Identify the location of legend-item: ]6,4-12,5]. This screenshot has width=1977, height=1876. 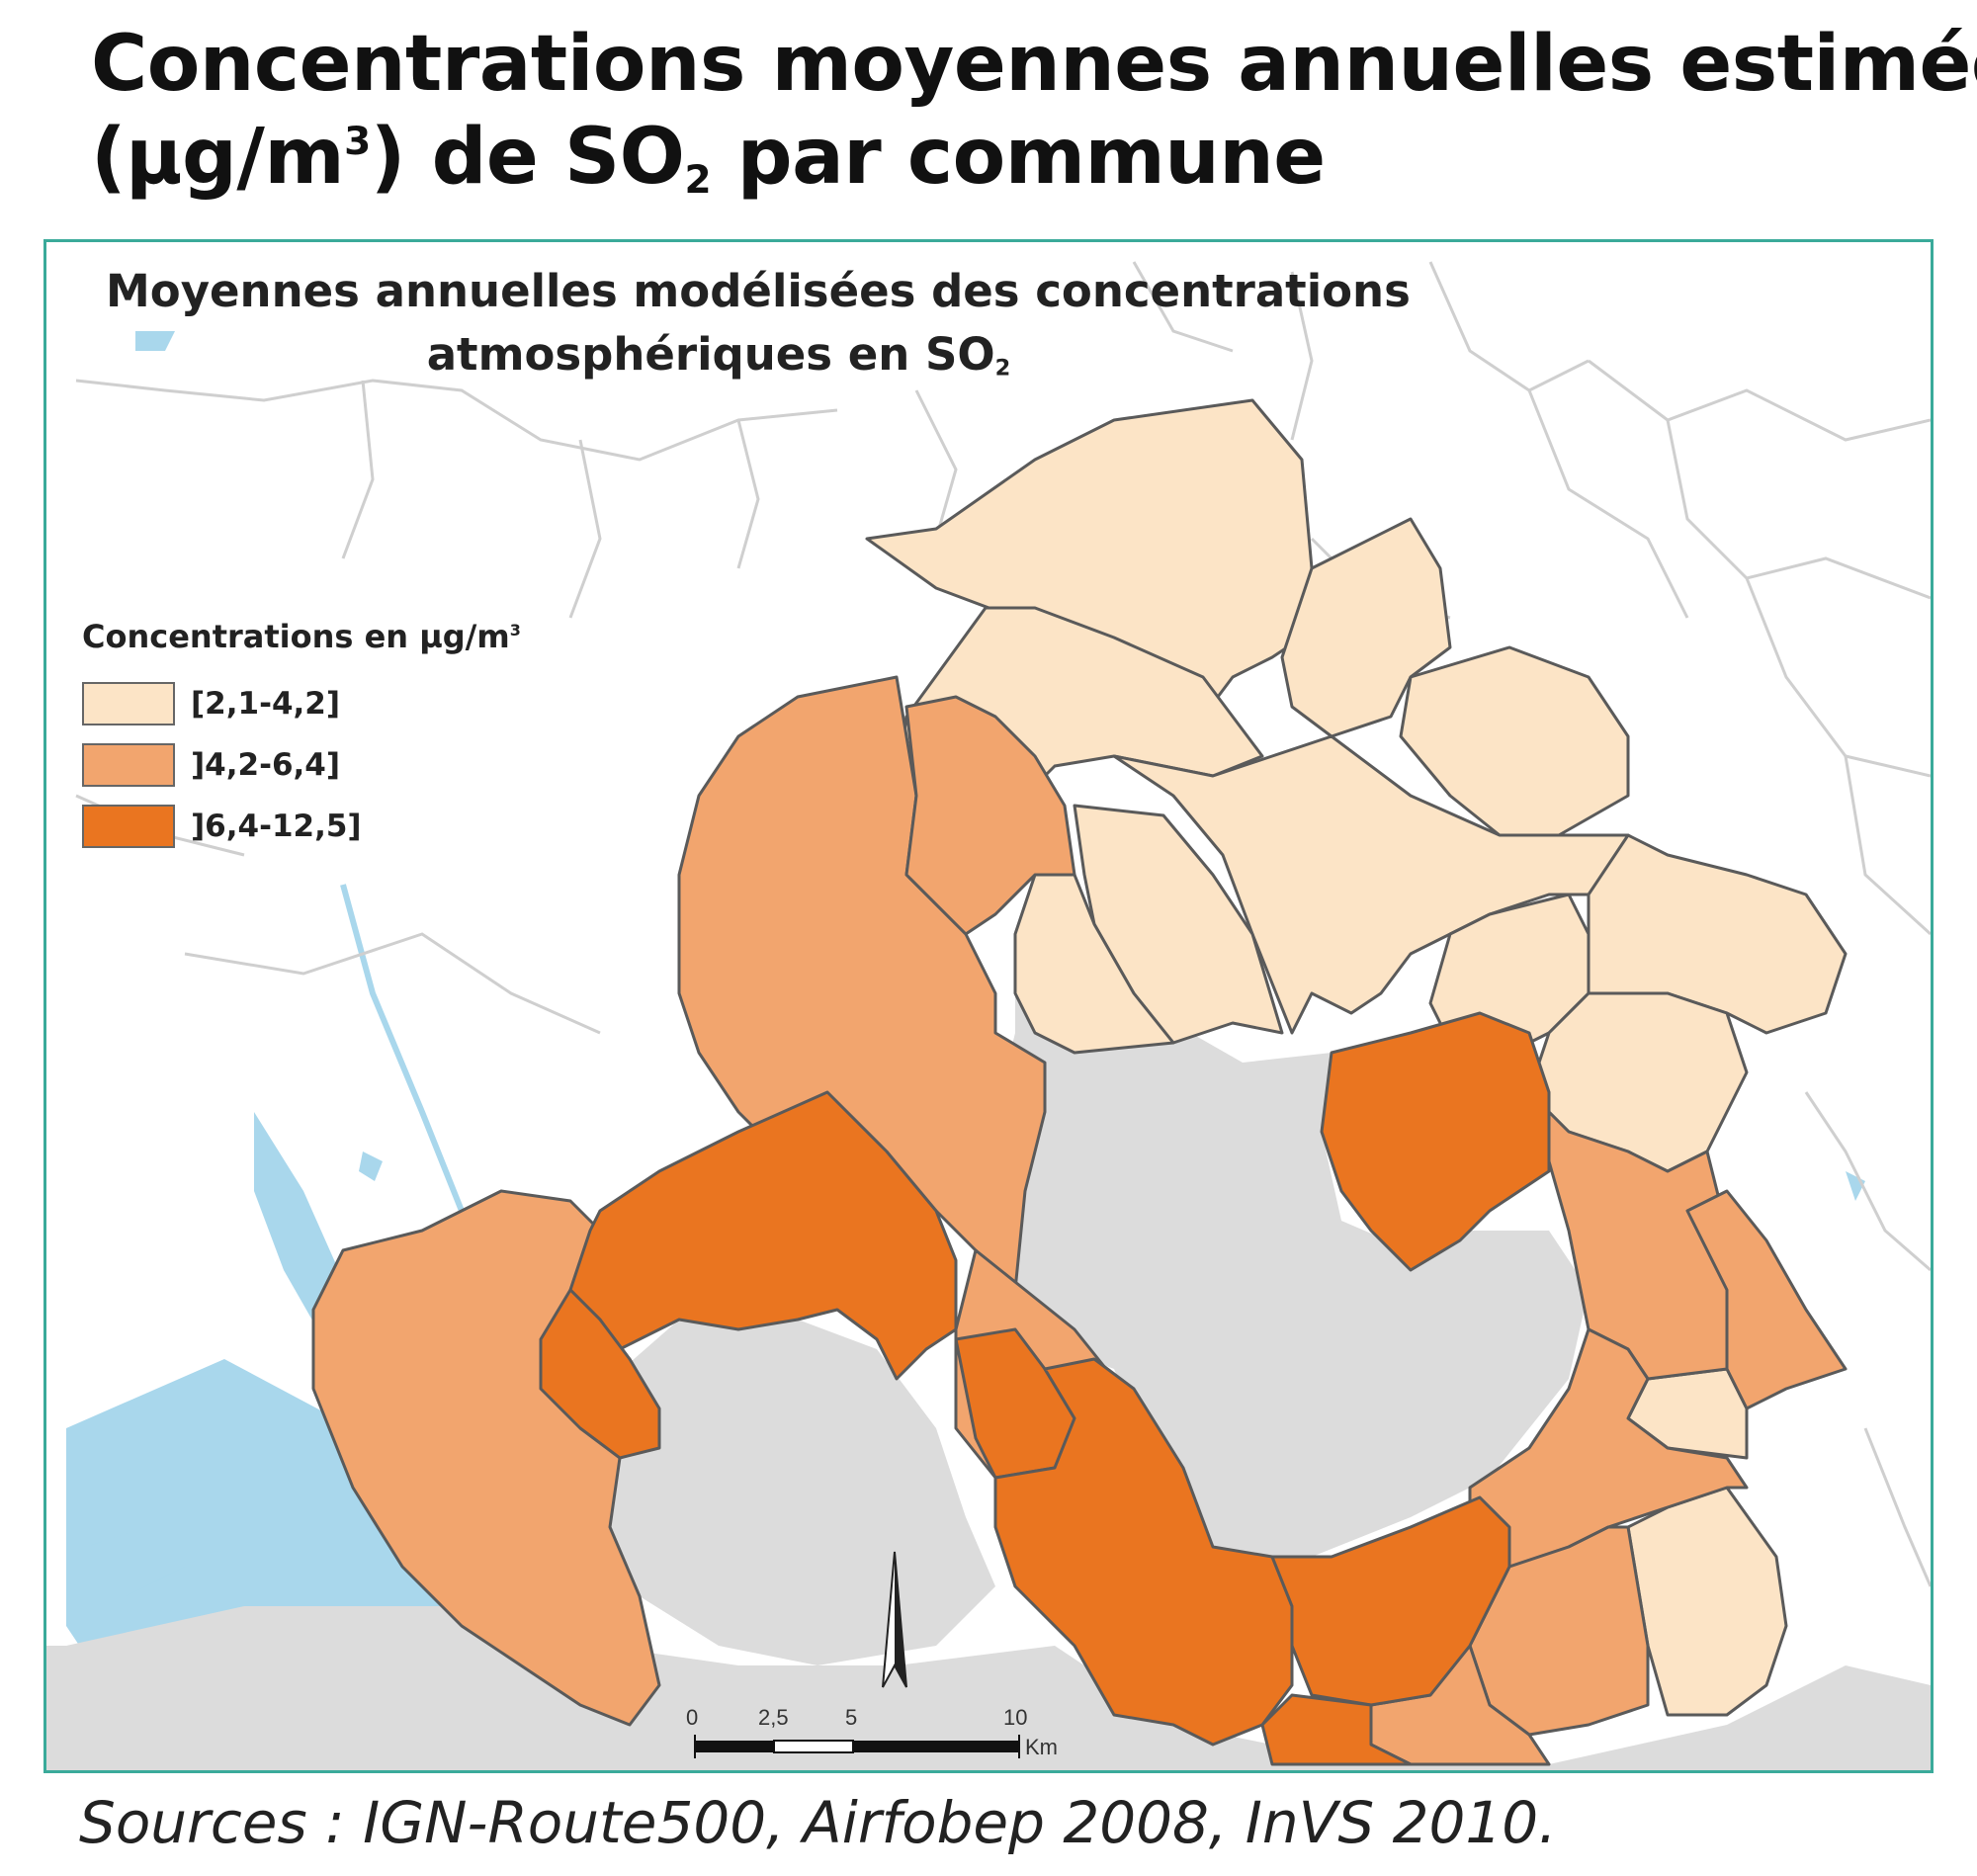
(301, 826).